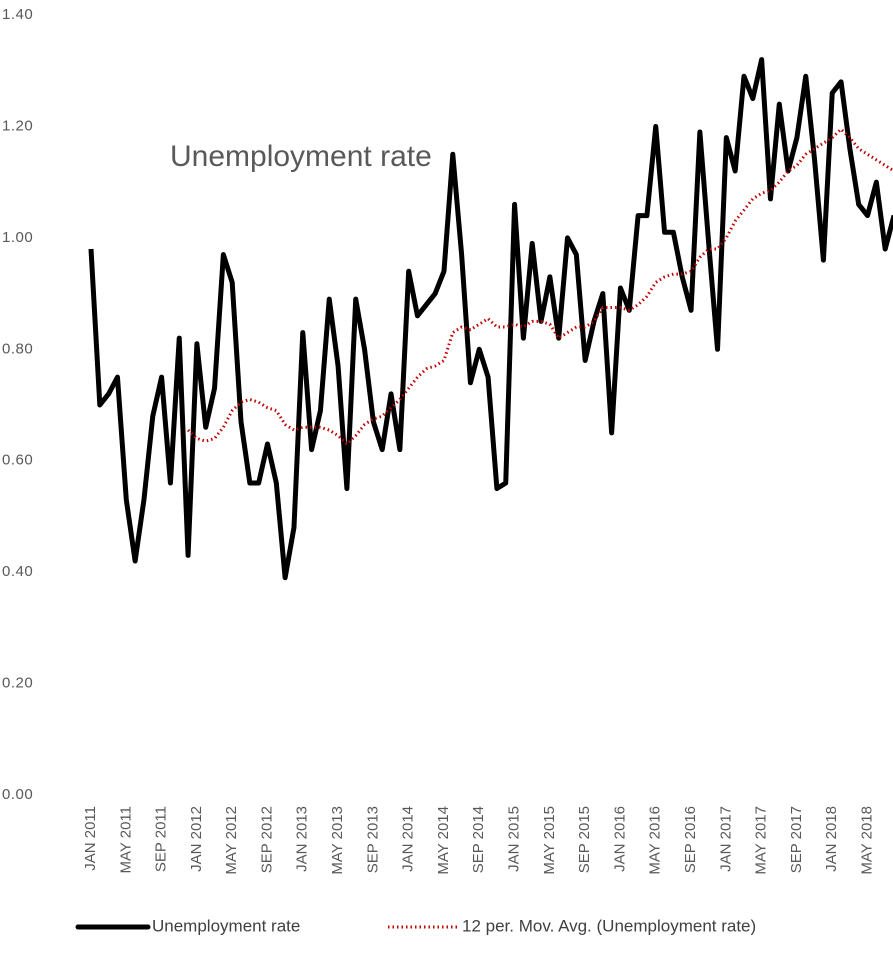  Describe the element at coordinates (690, 839) in the screenshot. I see `x-tick-label: SEP 2016` at that location.